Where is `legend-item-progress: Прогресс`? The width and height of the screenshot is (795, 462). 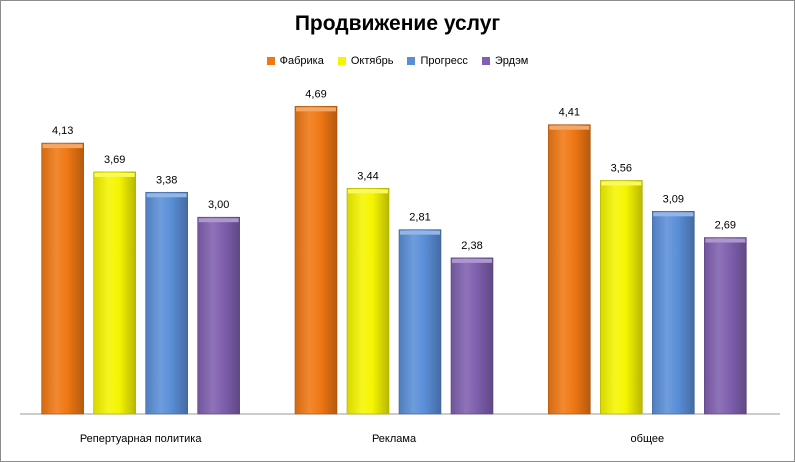 legend-item-progress: Прогресс is located at coordinates (437, 61).